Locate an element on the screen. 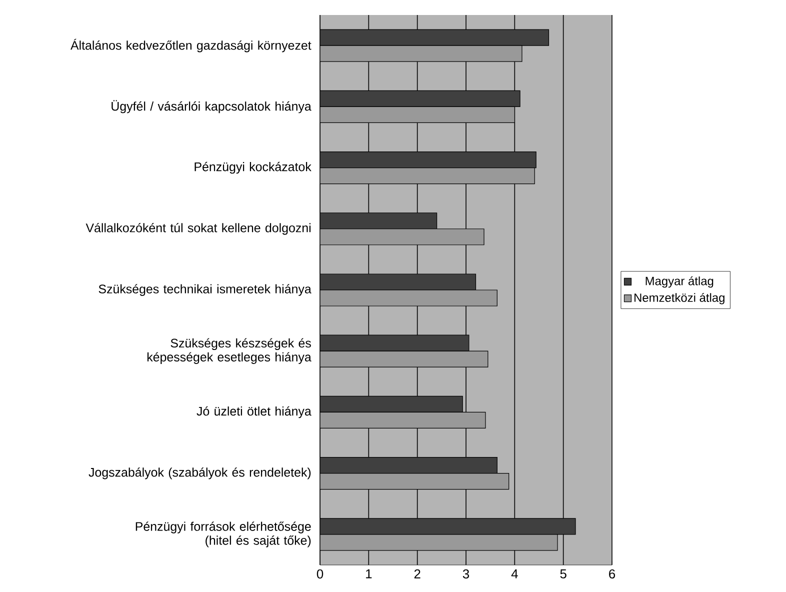 This screenshot has width=786, height=592. x-tick-label: 4 is located at coordinates (514, 573).